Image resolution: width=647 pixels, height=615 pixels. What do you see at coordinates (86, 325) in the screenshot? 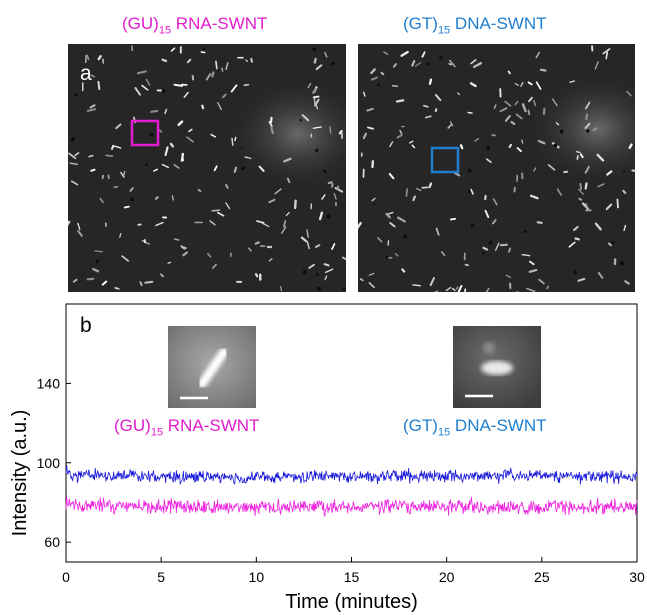
I see `panel-label-b: b` at bounding box center [86, 325].